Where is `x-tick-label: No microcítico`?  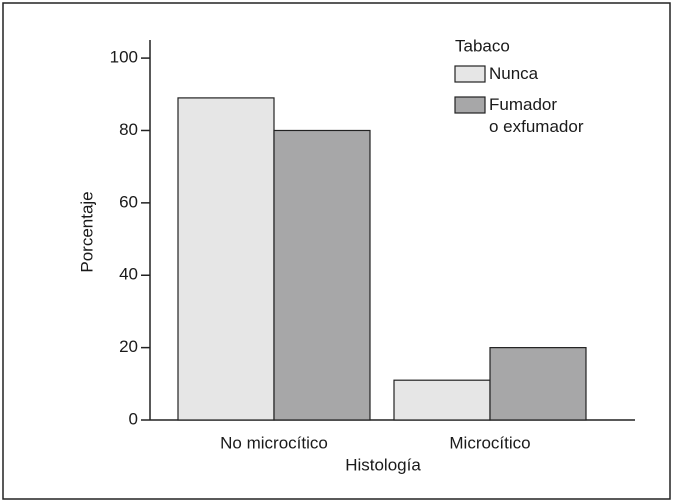 x-tick-label: No microcítico is located at coordinates (274, 442).